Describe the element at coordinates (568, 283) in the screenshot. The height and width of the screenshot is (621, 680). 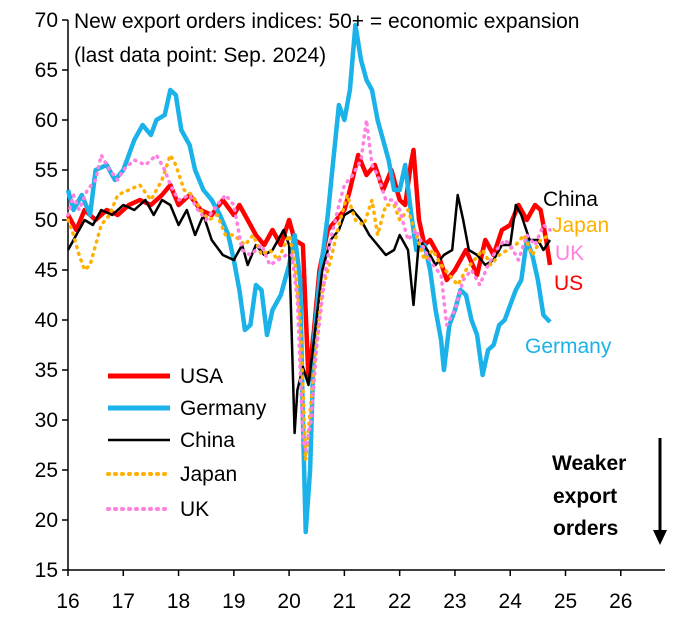
I see `end-label-us: US` at that location.